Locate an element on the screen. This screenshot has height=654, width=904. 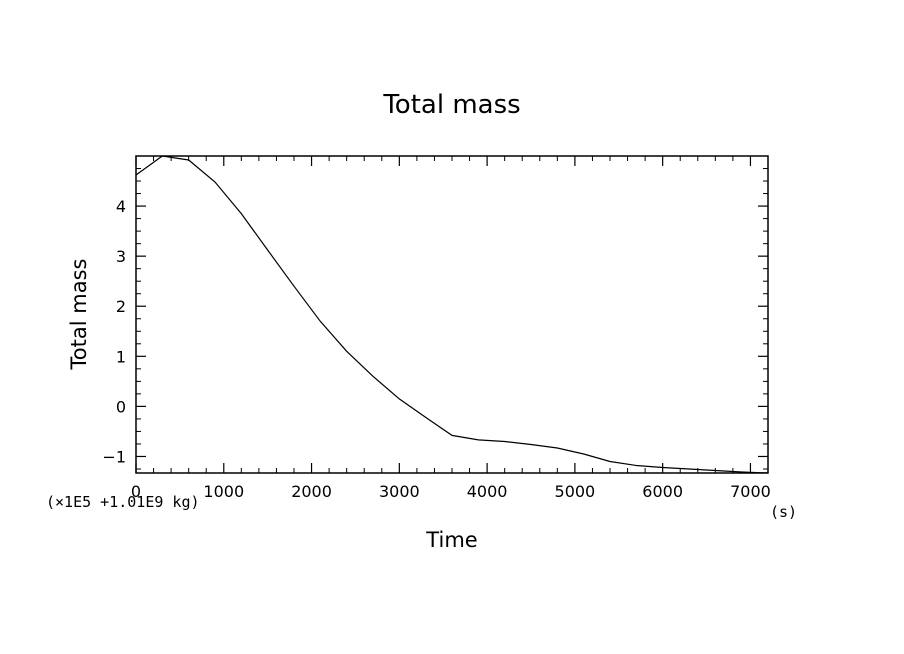
chart-title: Total mass is located at coordinates (451, 105).